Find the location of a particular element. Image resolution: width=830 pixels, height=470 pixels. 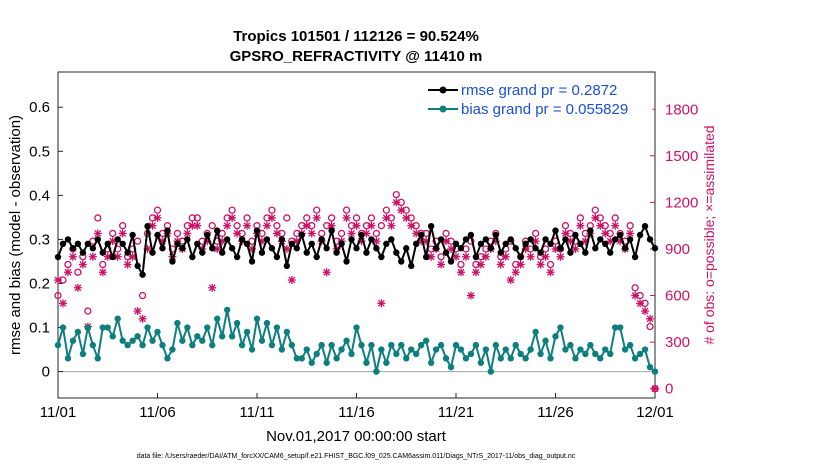

legend-bias-marker is located at coordinates (443, 109).